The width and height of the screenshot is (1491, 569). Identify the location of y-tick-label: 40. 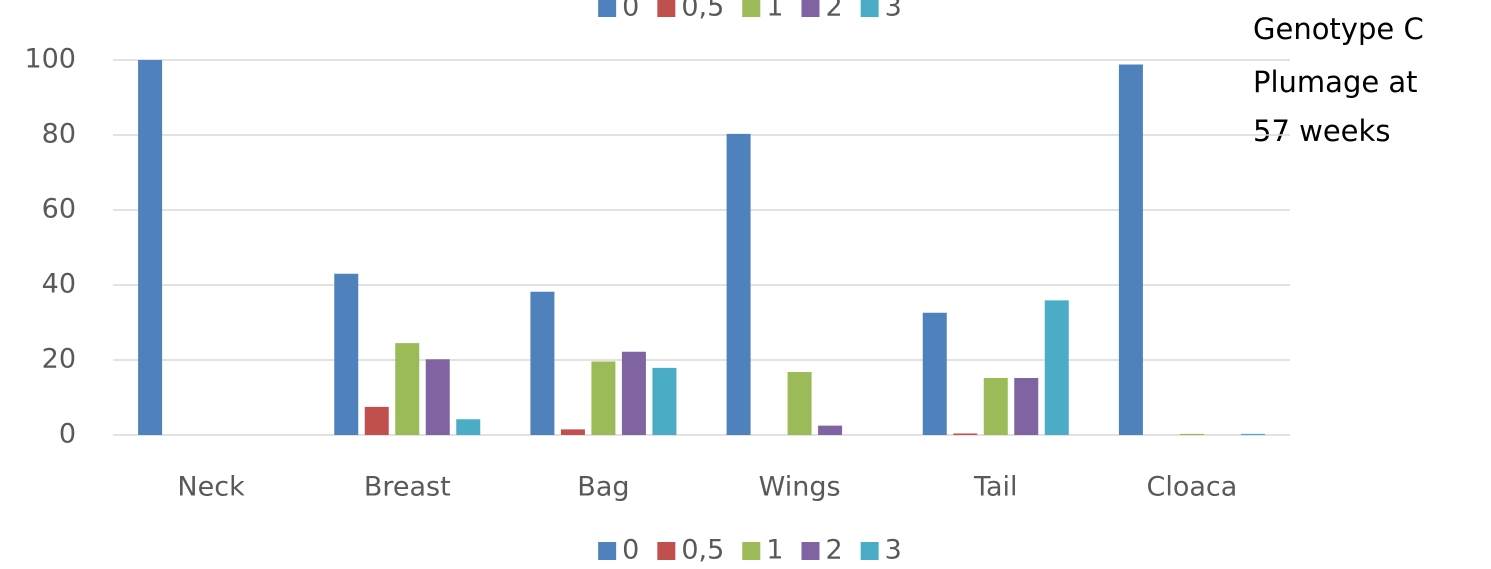
(59, 284).